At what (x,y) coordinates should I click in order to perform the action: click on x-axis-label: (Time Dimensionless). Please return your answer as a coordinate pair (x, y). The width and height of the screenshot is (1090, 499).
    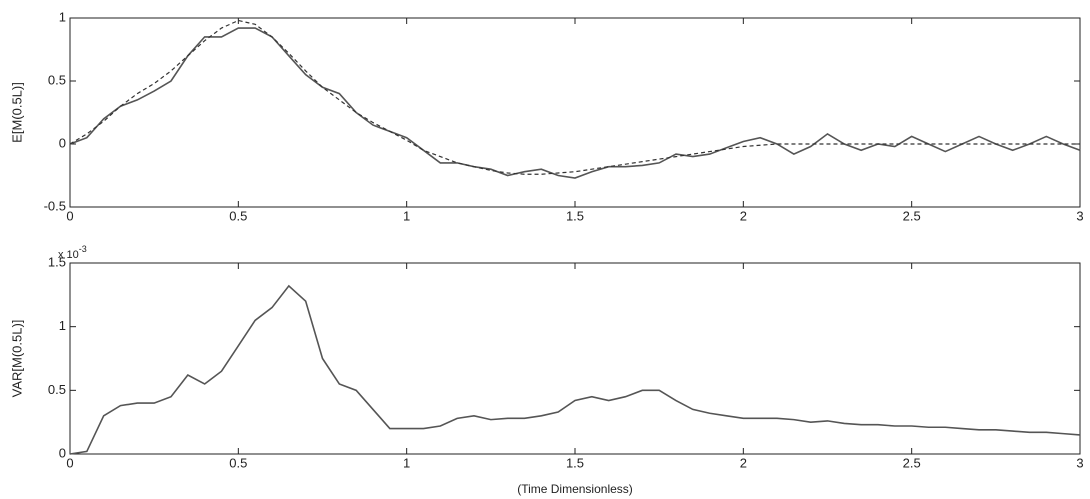
    Looking at the image, I should click on (575, 489).